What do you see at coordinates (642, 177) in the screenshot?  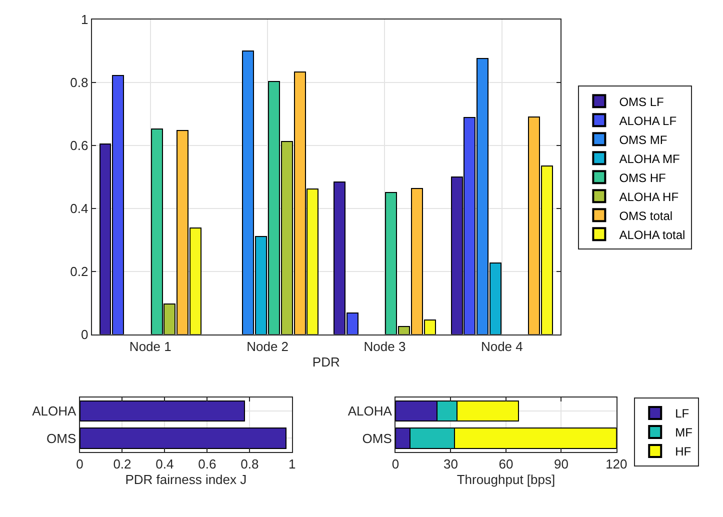 I see `legend-label: OMS HF` at bounding box center [642, 177].